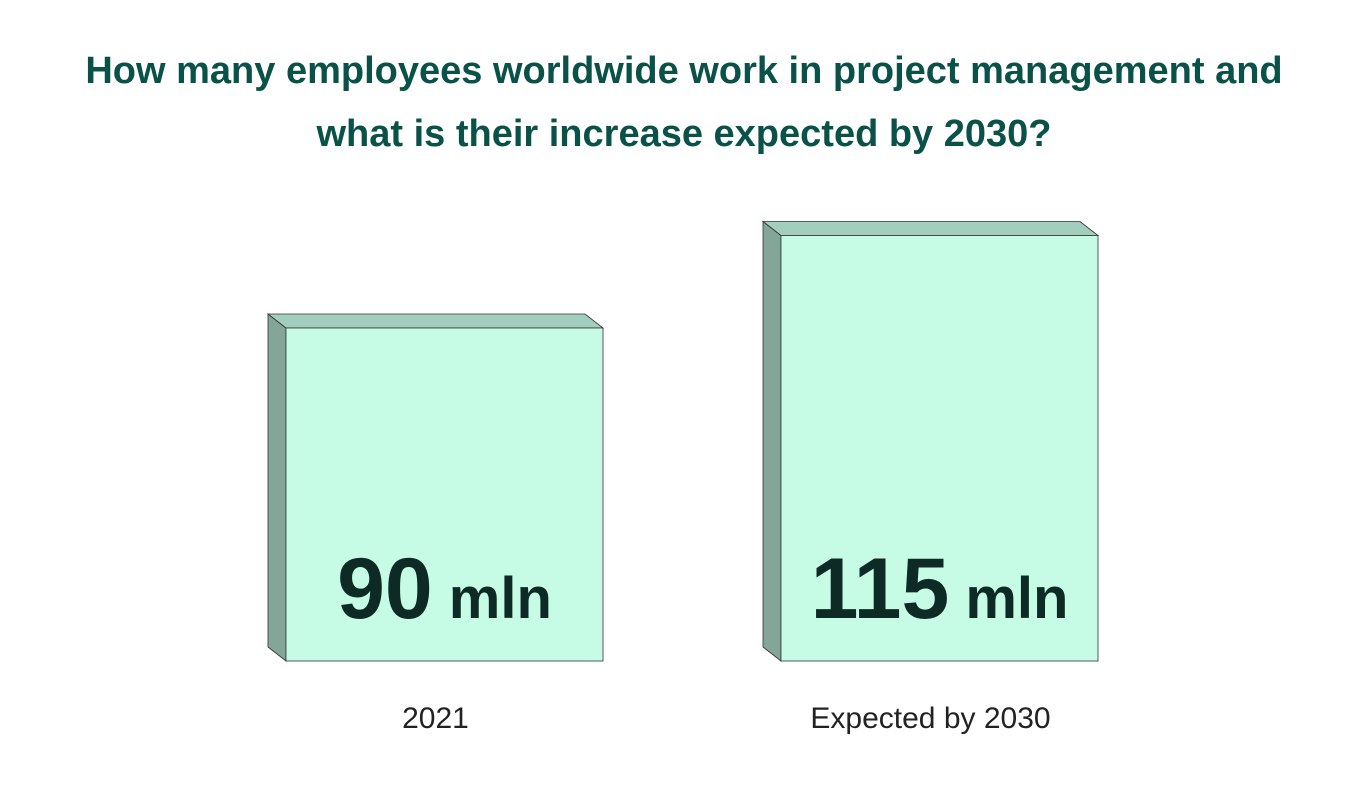 The image size is (1368, 812). What do you see at coordinates (385, 589) in the screenshot?
I see `value-number: 90` at bounding box center [385, 589].